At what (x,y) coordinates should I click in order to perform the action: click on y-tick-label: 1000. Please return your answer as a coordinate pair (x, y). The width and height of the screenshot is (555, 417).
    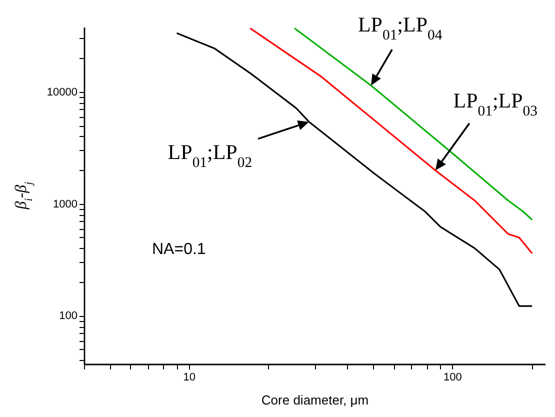
    Looking at the image, I should click on (65, 204).